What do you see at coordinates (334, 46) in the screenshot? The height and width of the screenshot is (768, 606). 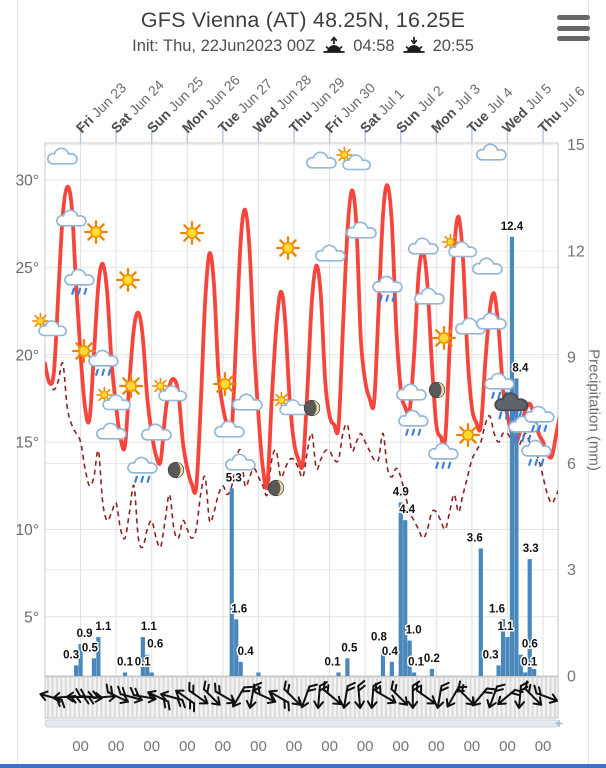 I see `sunrise-icon` at bounding box center [334, 46].